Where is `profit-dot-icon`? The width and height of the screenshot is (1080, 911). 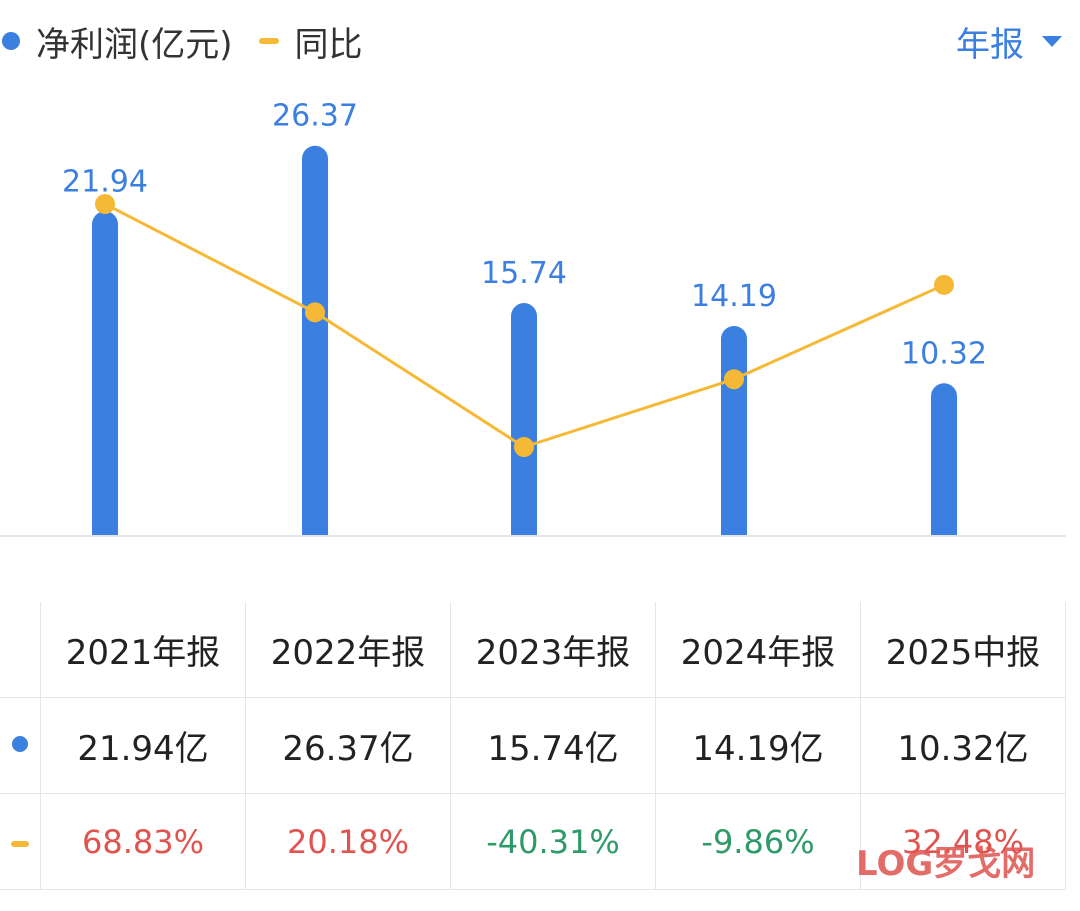 profit-dot-icon is located at coordinates (20, 743).